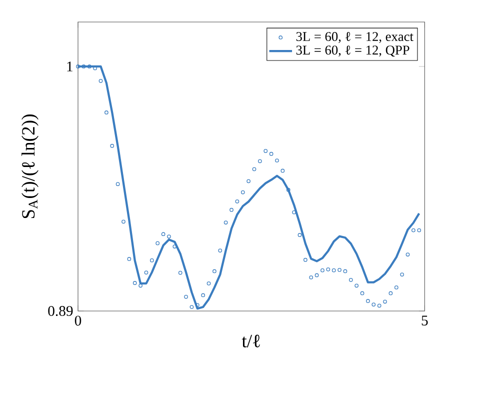  I want to click on x-axis-title: t/ℓ, so click(251, 341).